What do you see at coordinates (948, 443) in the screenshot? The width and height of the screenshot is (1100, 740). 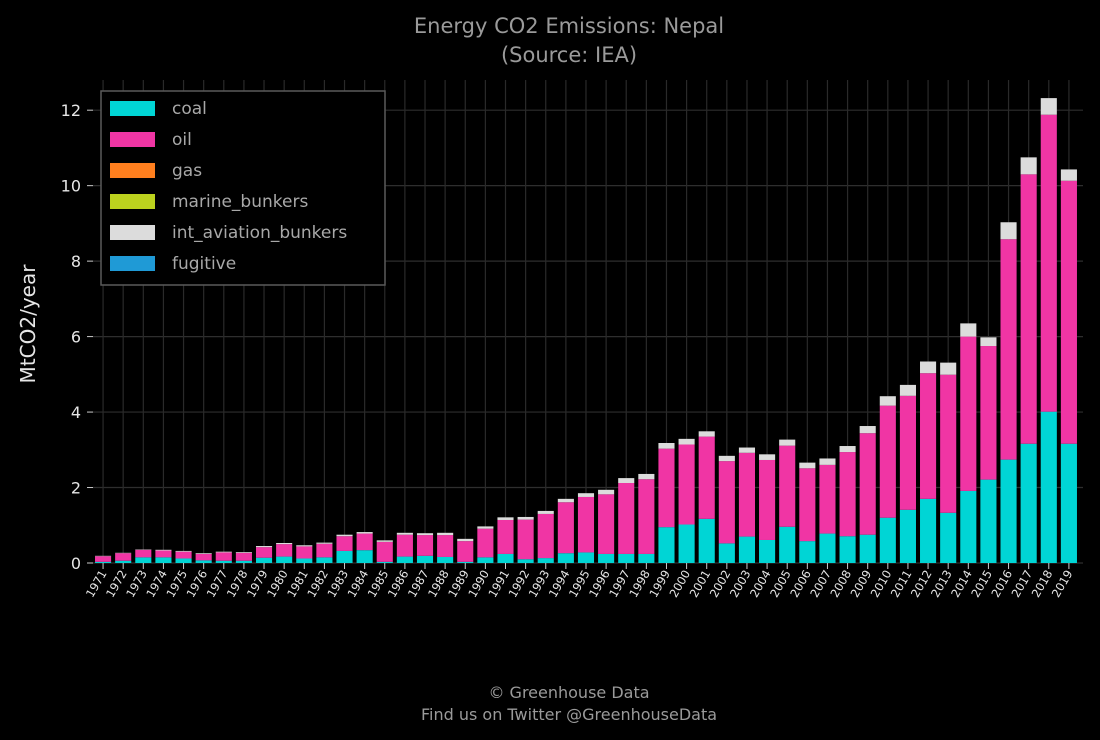 I see `bar-oil-2013` at bounding box center [948, 443].